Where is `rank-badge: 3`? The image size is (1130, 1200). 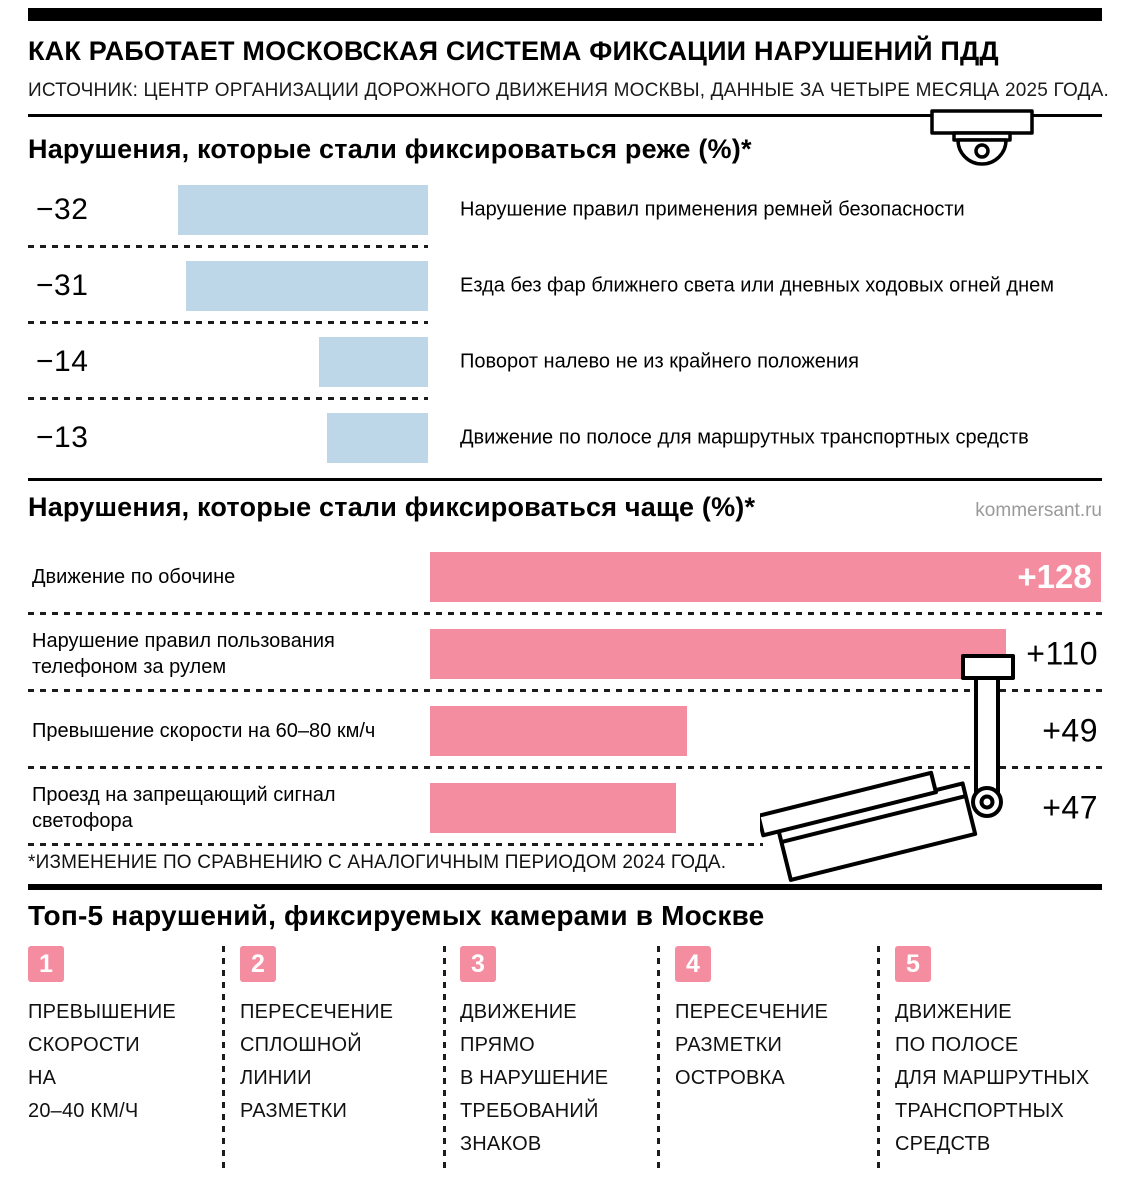 rank-badge: 3 is located at coordinates (478, 964).